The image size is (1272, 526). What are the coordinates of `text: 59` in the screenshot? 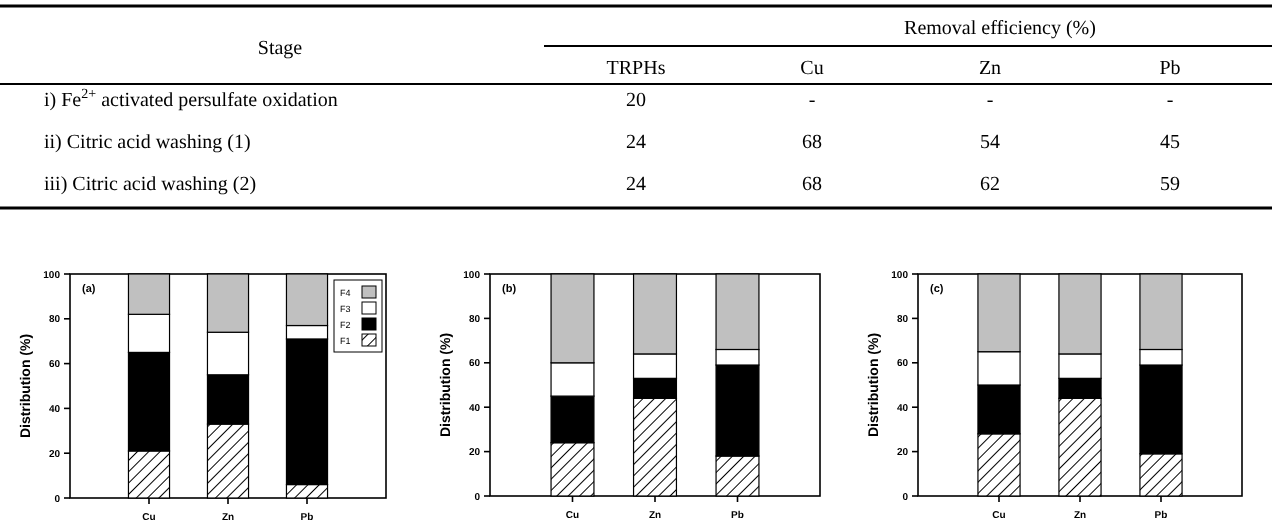 It's located at (1170, 185).